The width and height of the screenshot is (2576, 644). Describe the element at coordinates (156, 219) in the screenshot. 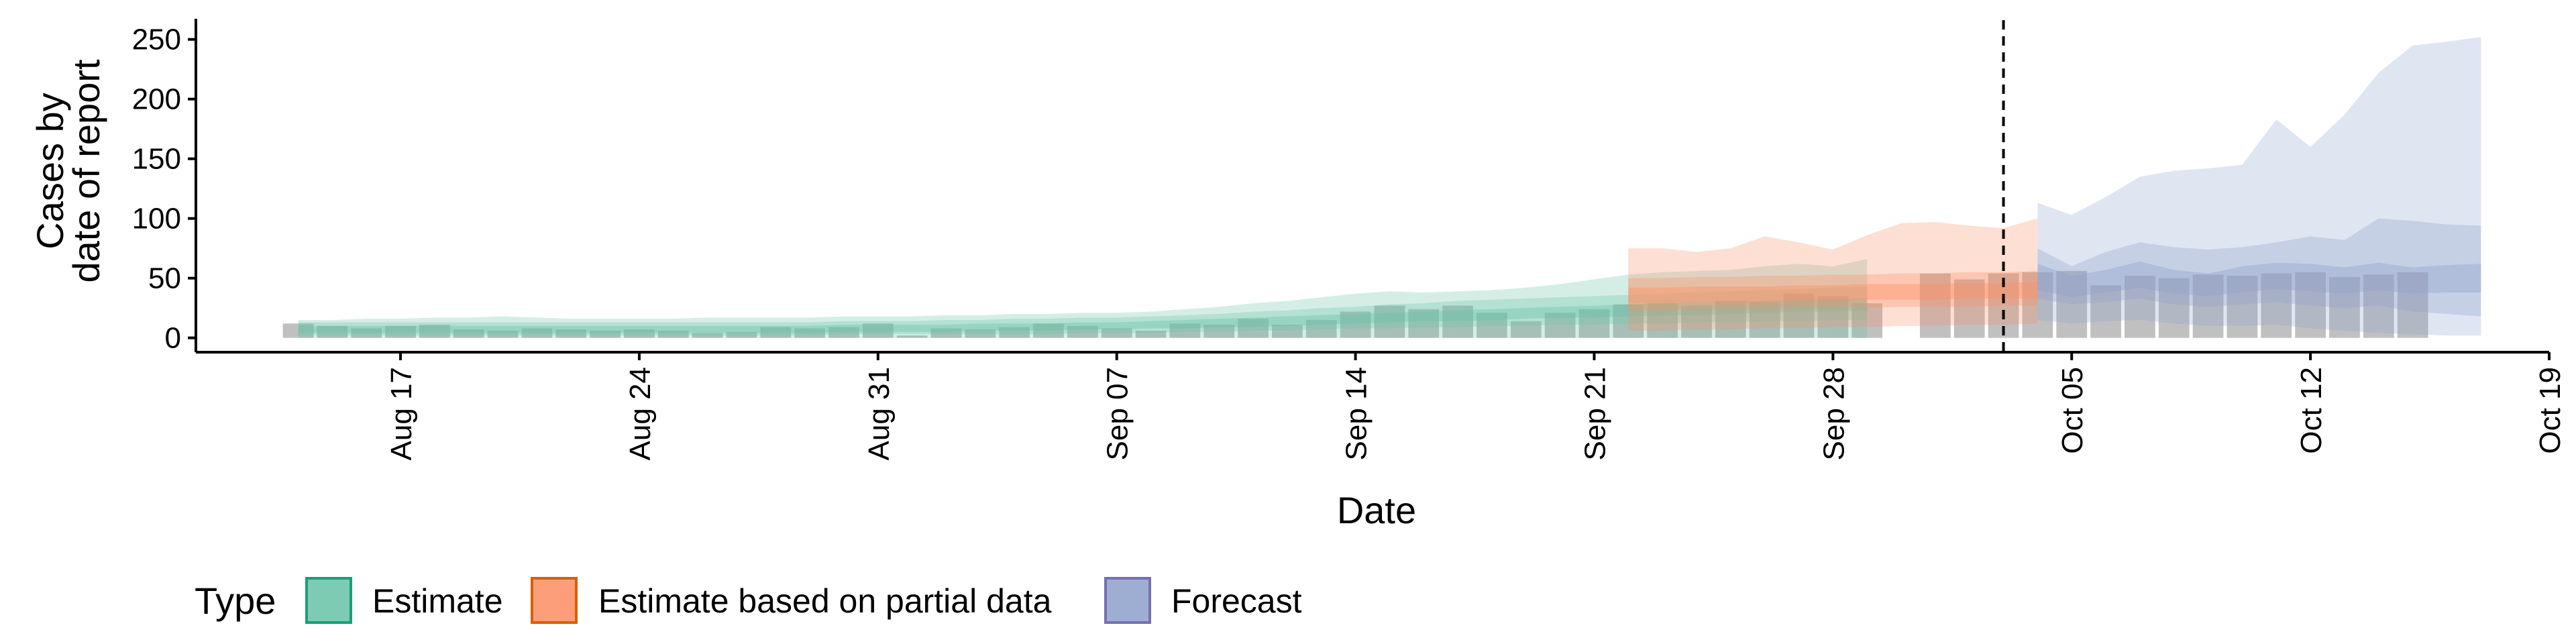

I see `y-tick-label: 100` at that location.